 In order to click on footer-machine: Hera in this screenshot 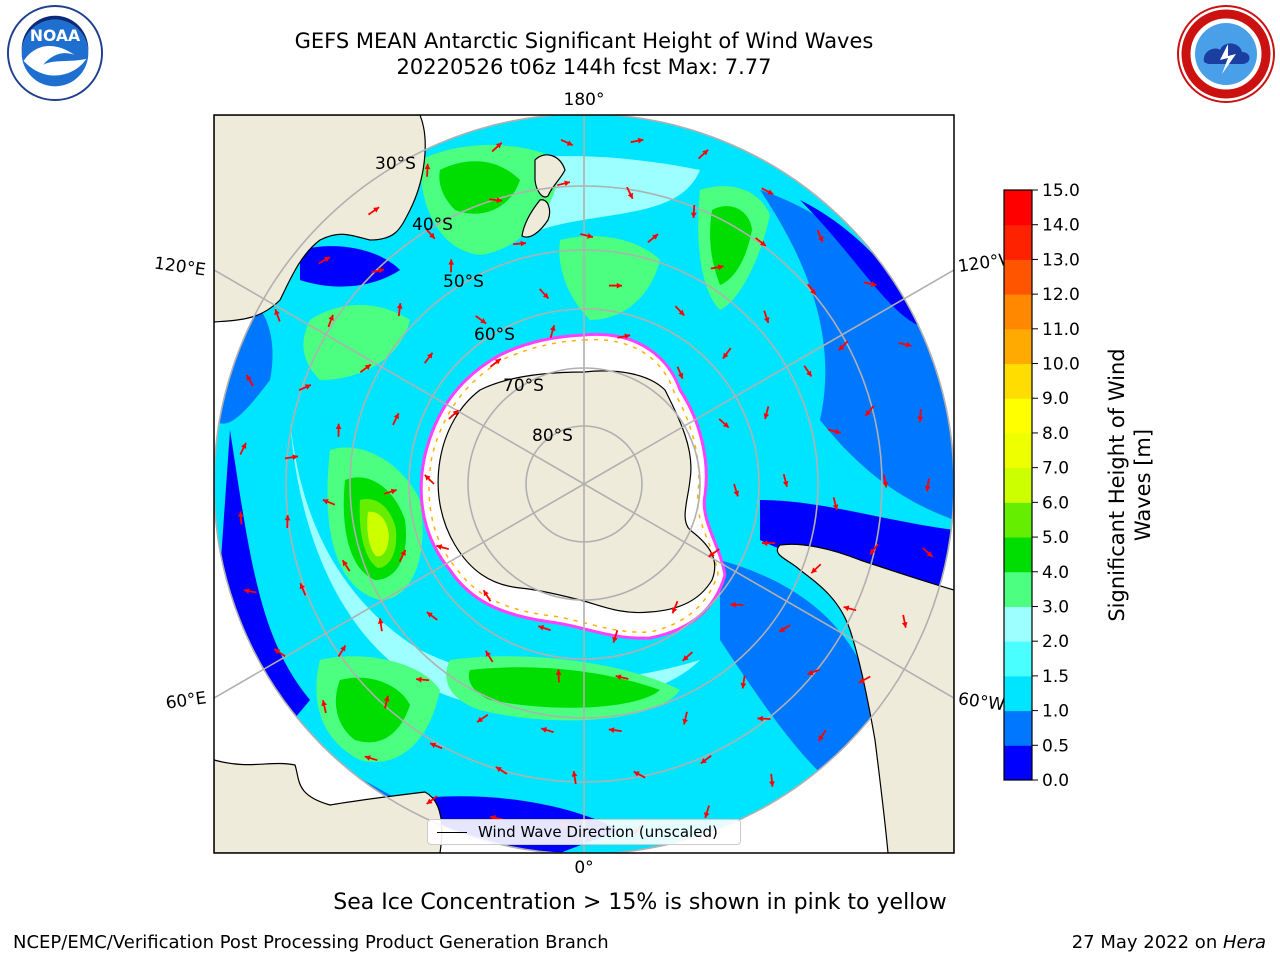, I will do `click(1244, 942)`.